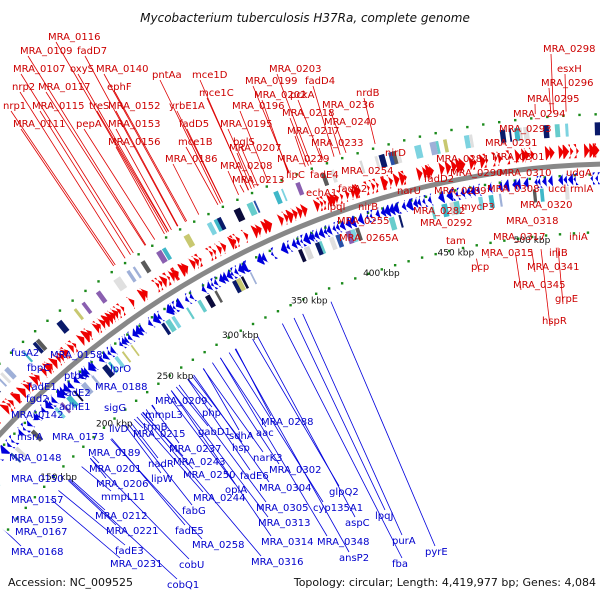 Image resolution: width=600 pixels, height=600 pixels. What do you see at coordinates (395, 153) in the screenshot?
I see `gene-label: nirD` at bounding box center [395, 153].